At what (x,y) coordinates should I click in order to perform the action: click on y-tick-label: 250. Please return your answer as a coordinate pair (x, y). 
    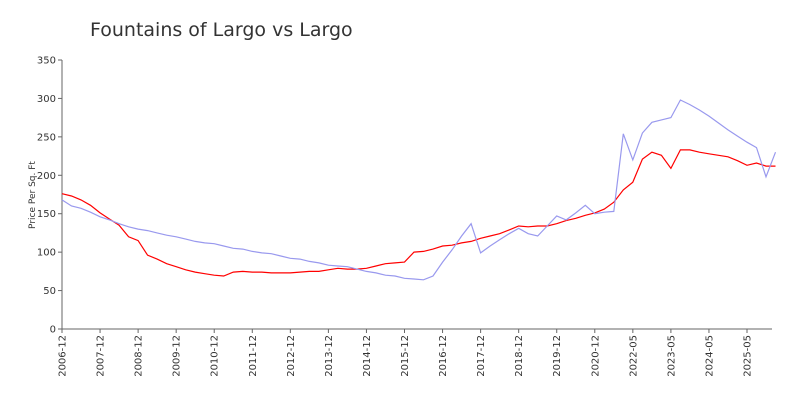
    Looking at the image, I should click on (46, 137).